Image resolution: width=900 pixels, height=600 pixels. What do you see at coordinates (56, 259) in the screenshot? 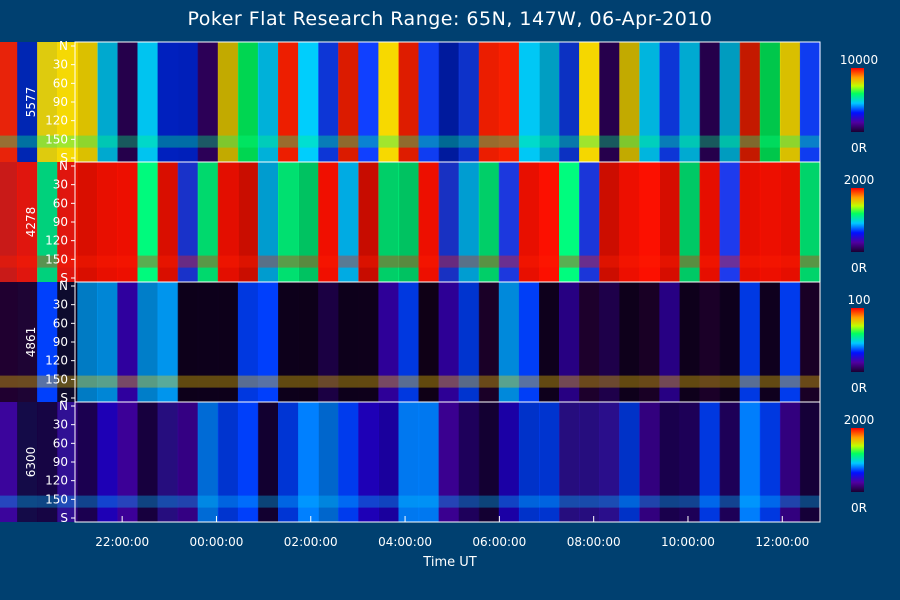
I see `y-tick-label: 150` at bounding box center [56, 259].